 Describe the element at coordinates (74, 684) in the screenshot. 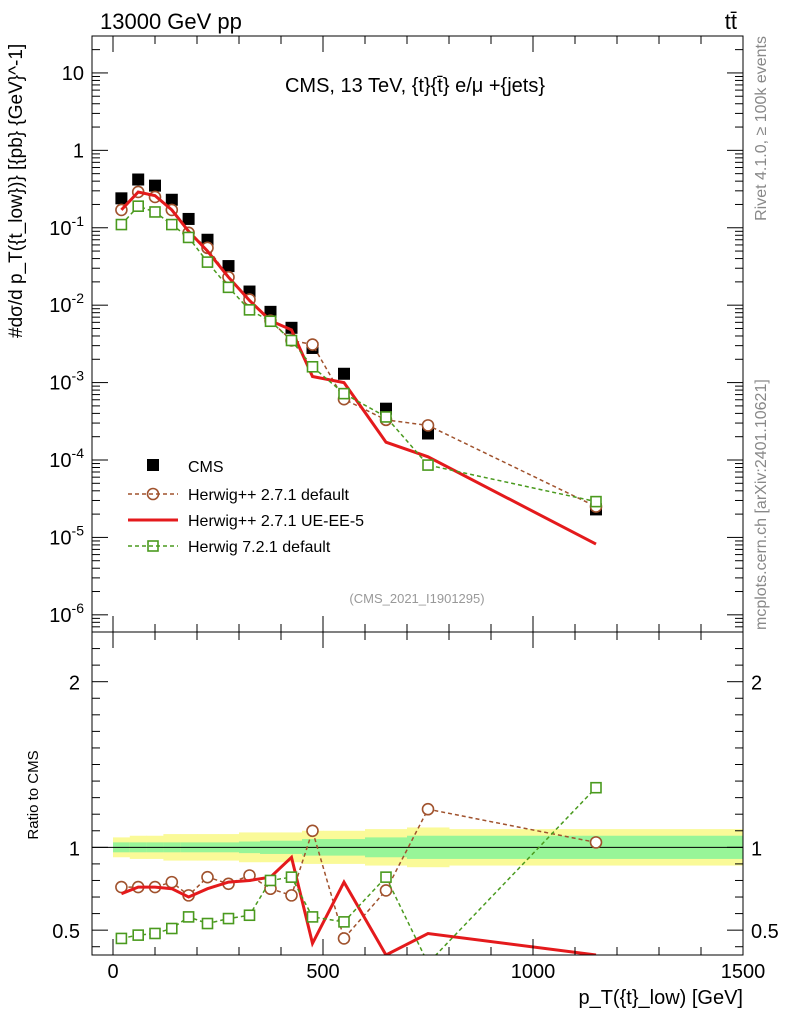

I see `ratio-y-tick-label: 2` at that location.